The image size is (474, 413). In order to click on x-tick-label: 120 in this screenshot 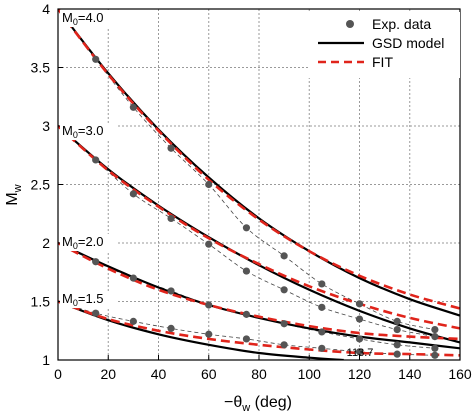, I will do `click(360, 374)`.